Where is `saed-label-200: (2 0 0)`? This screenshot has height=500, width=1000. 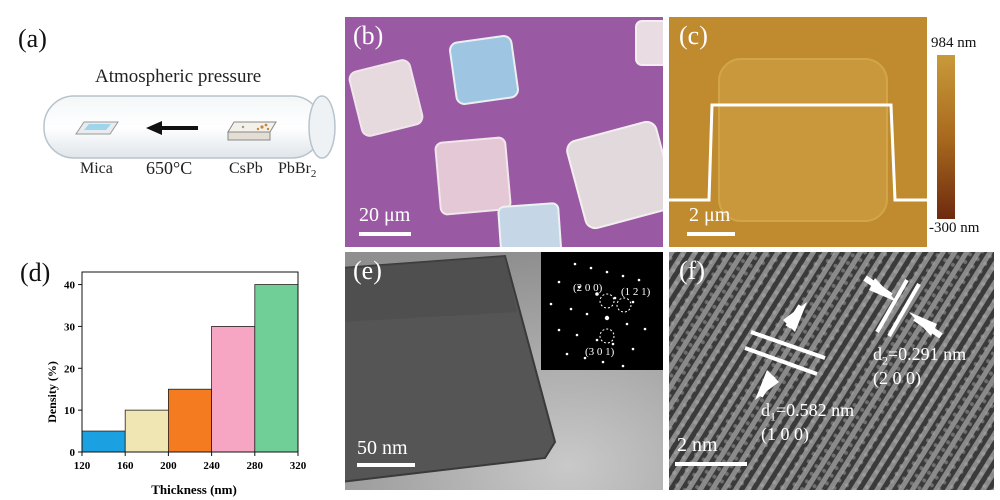
saed-label-200: (2 0 0) is located at coordinates (588, 288).